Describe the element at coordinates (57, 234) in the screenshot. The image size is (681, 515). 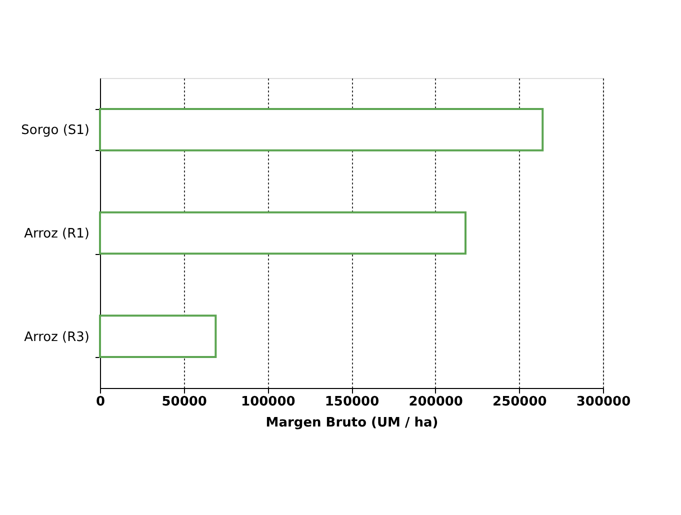
I see `y-tick-label: Arroz (R1)` at that location.